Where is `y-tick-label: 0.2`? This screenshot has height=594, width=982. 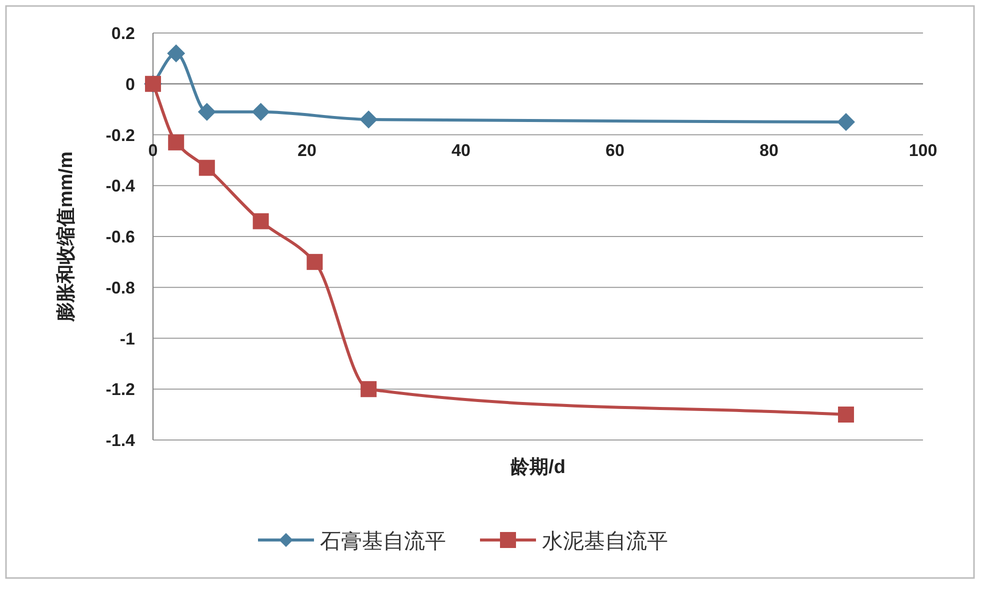 y-tick-label: 0.2 is located at coordinates (123, 33).